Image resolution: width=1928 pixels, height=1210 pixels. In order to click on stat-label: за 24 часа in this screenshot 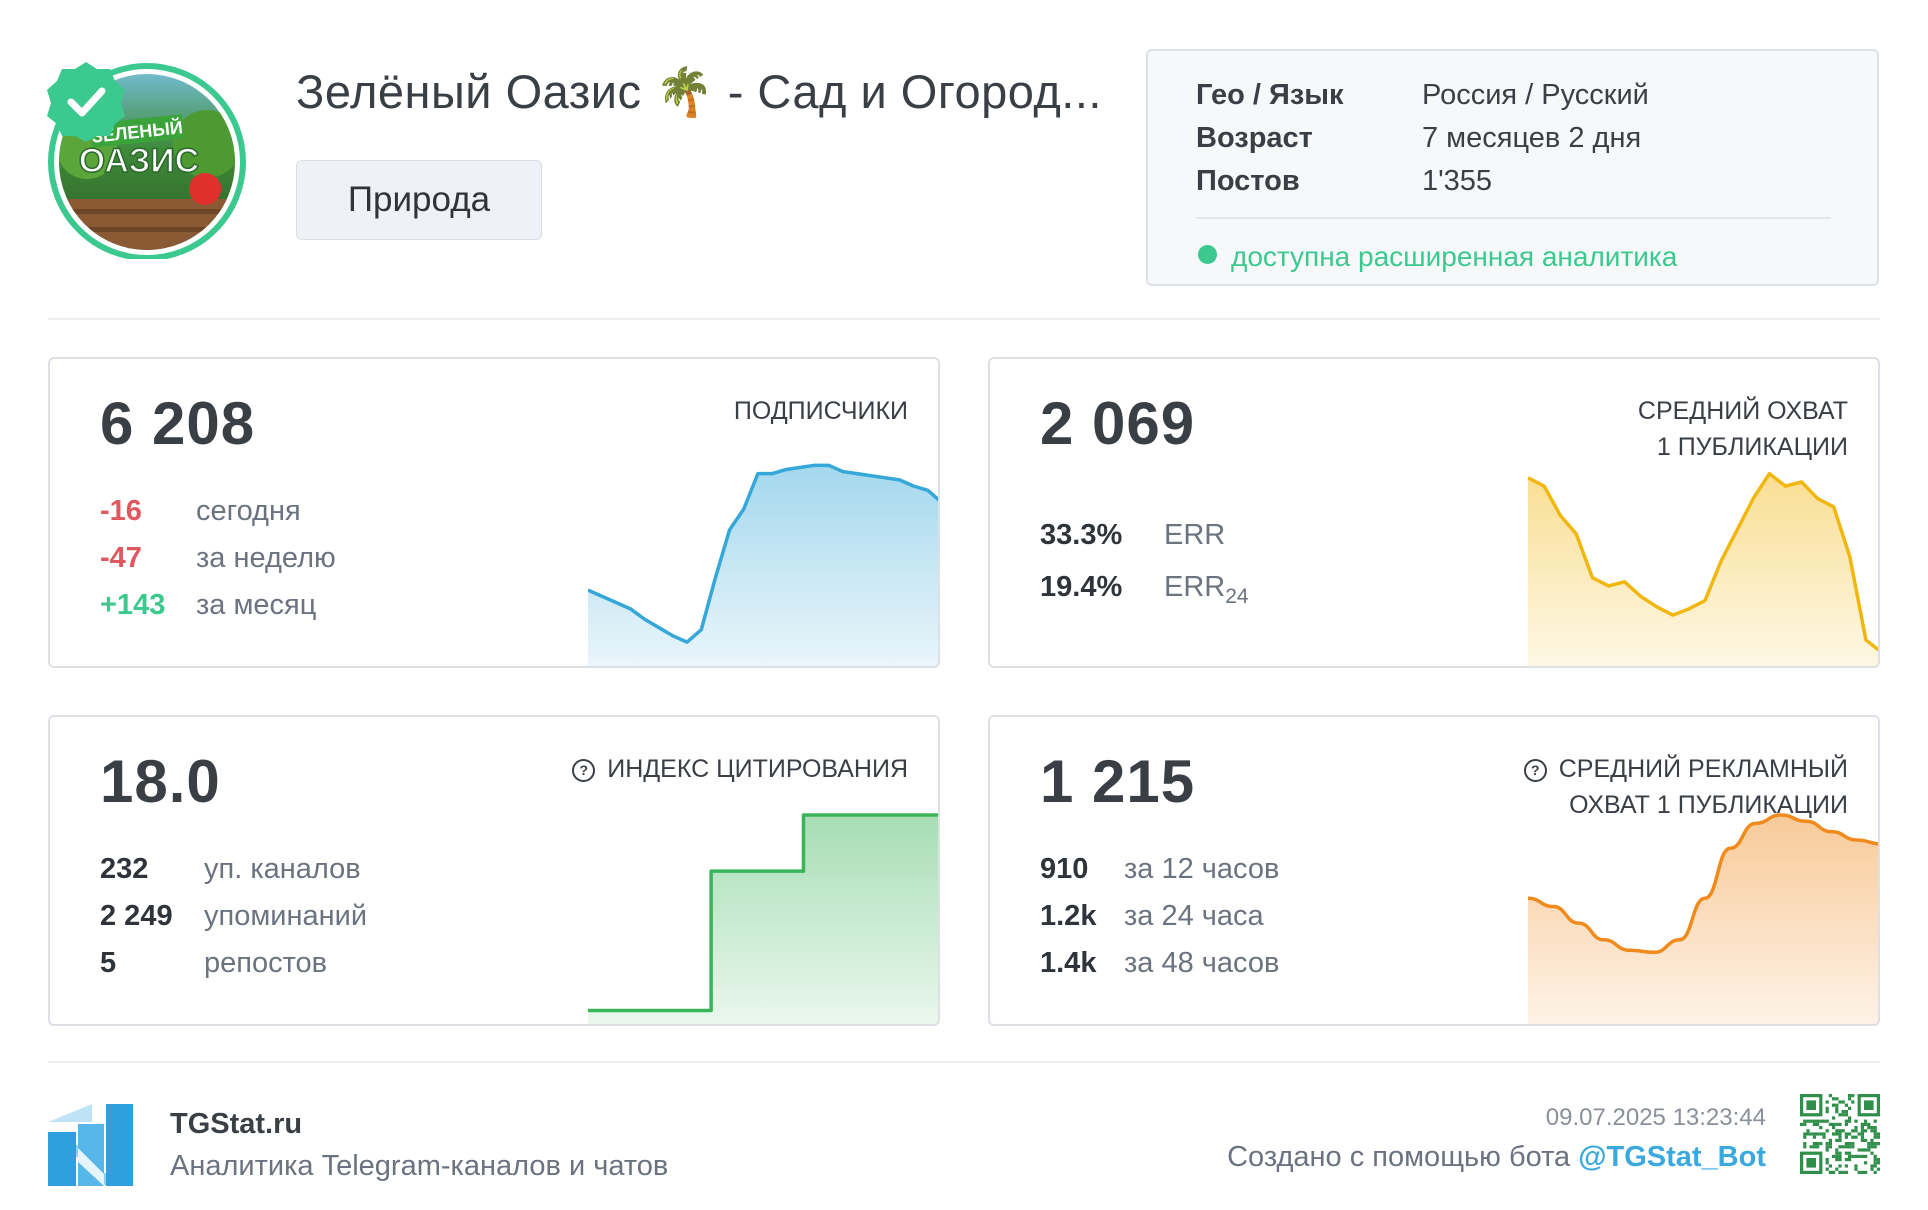, I will do `click(1194, 916)`.